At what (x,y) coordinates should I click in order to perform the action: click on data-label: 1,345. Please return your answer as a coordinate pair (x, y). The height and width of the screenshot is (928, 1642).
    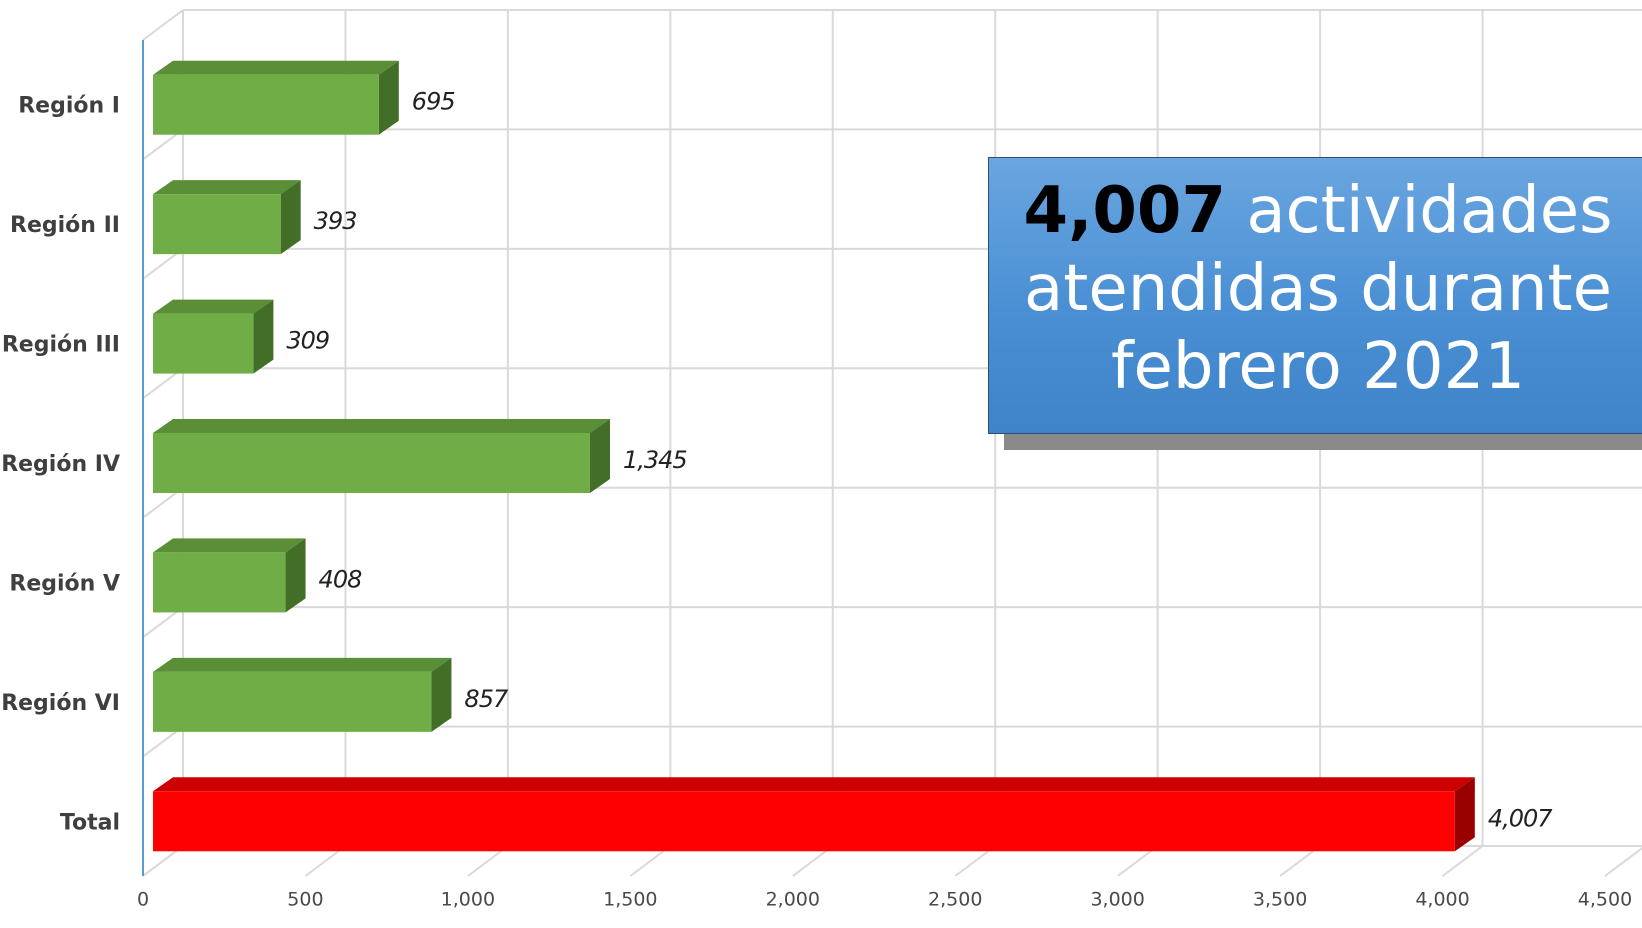
    Looking at the image, I should click on (655, 460).